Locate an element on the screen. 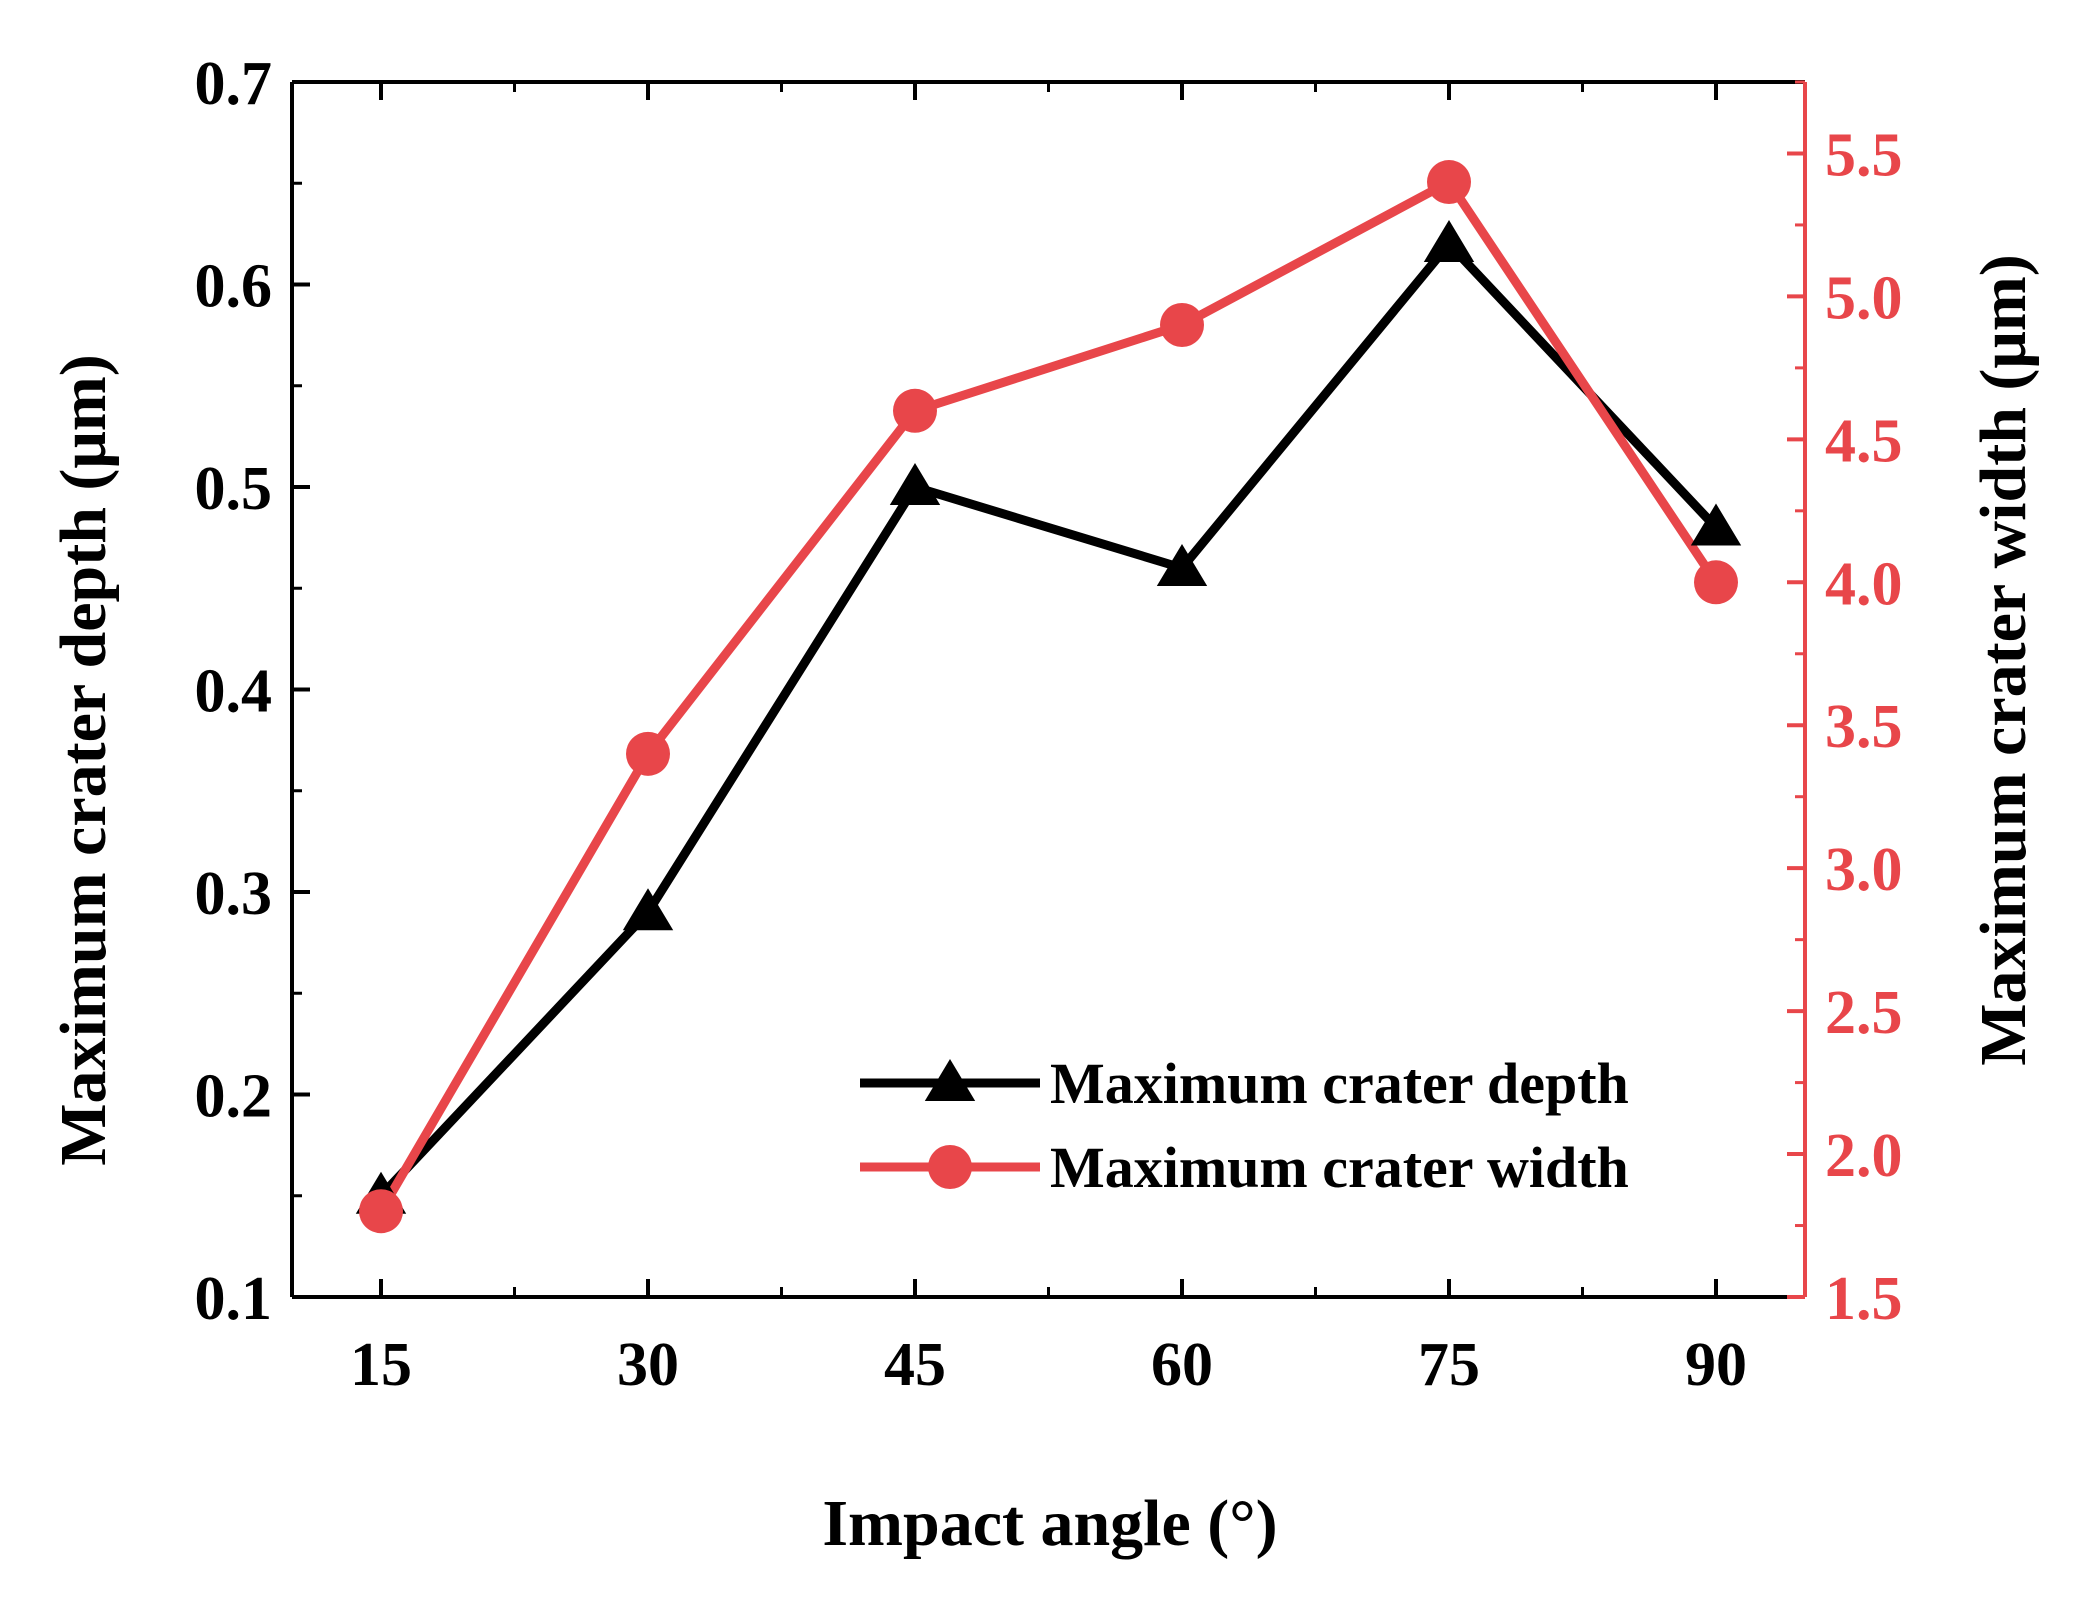 This screenshot has width=2077, height=1598. legend-width-label: Maximum crater width is located at coordinates (1339, 1167).